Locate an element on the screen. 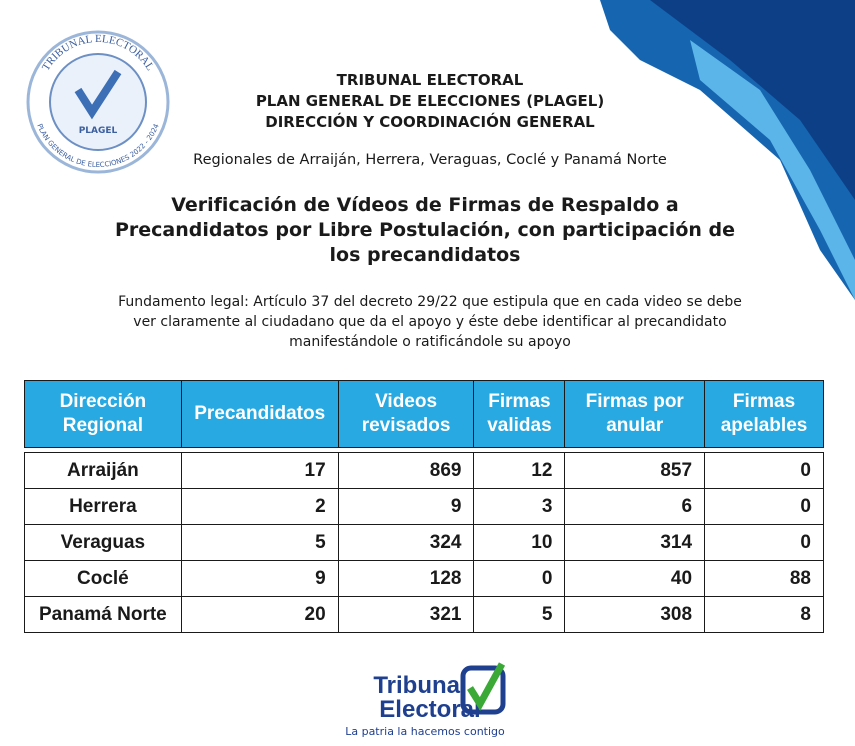 This screenshot has width=855, height=746. row: Arraiján 17 869 12 857 0 is located at coordinates (424, 470).